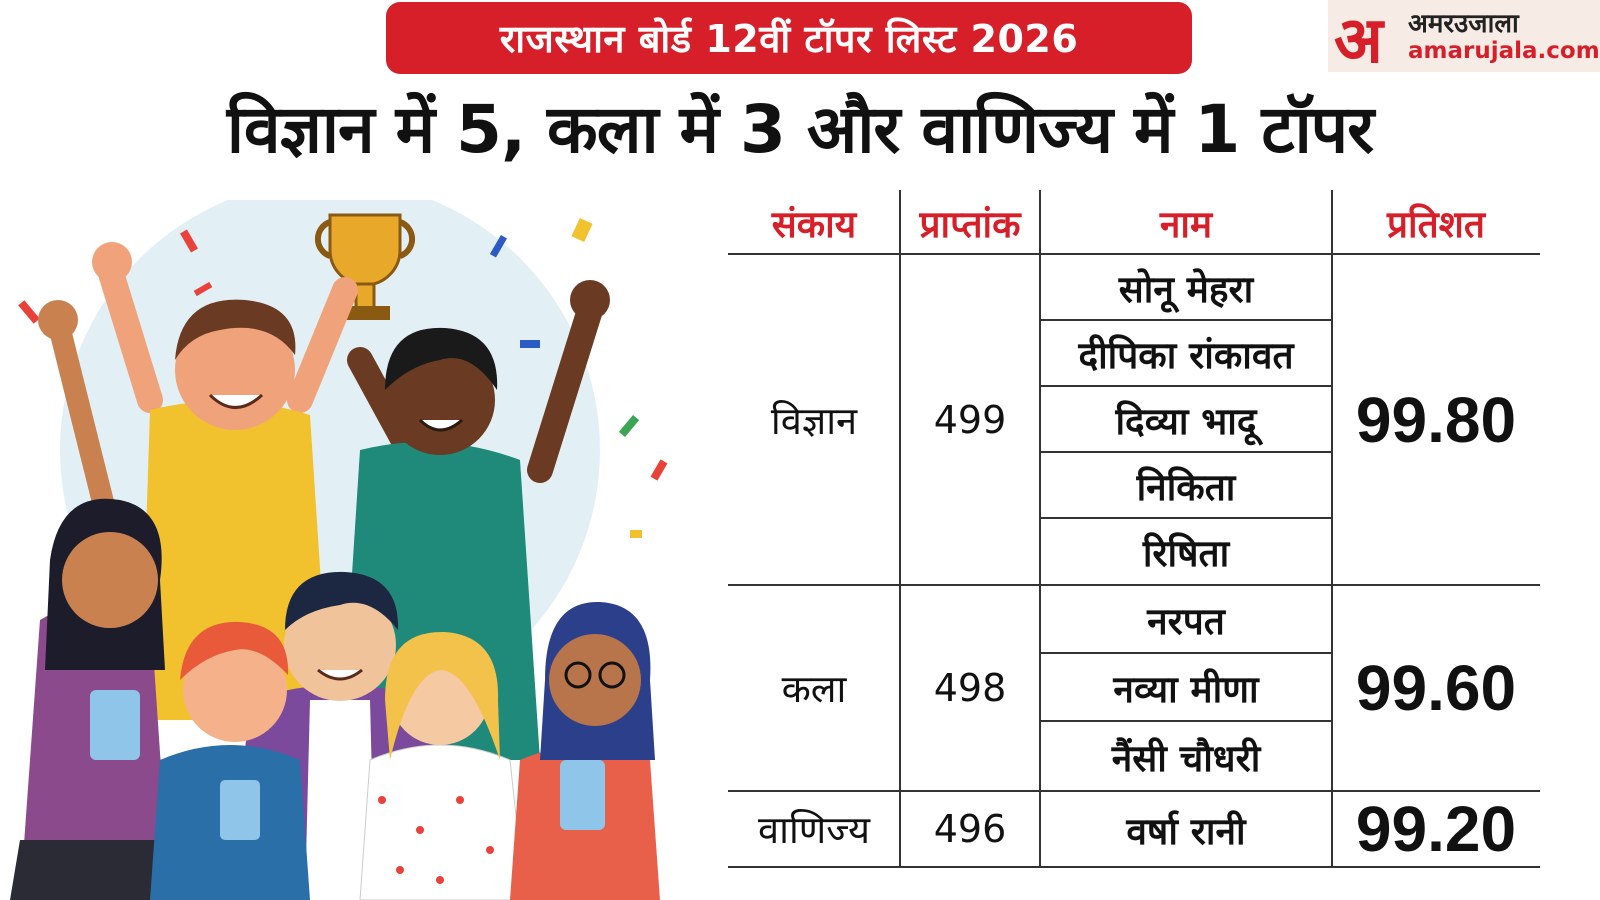 The image size is (1600, 900). I want to click on faculty-science: विज्ञान, so click(814, 420).